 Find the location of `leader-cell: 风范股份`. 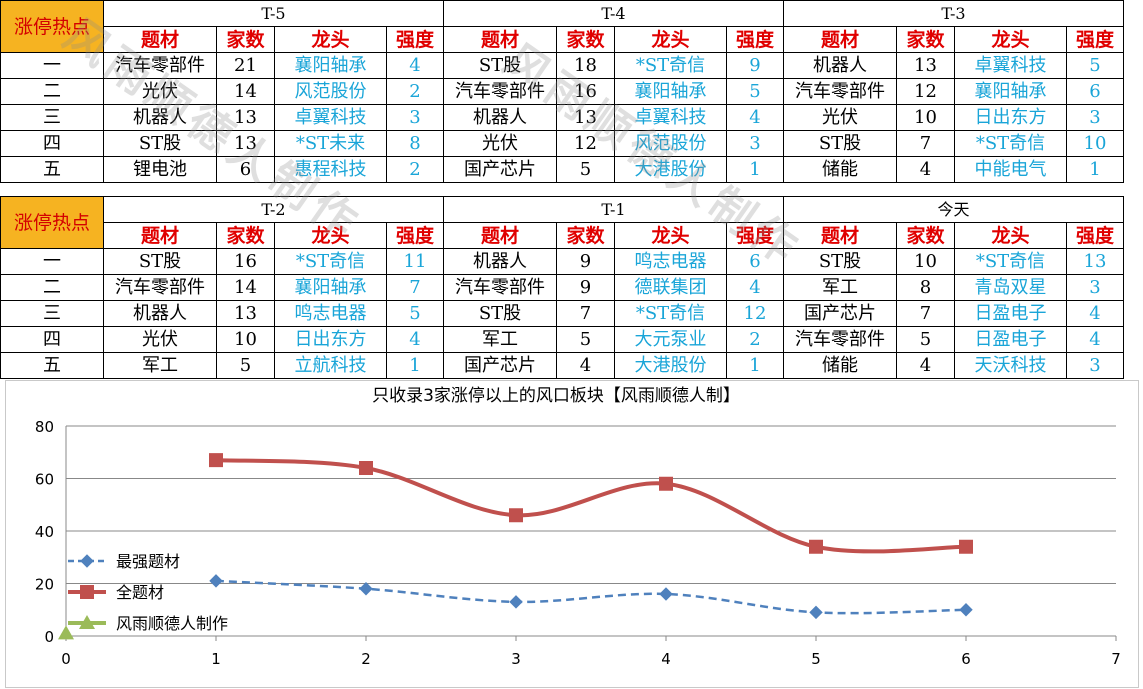

leader-cell: 风范股份 is located at coordinates (330, 91).